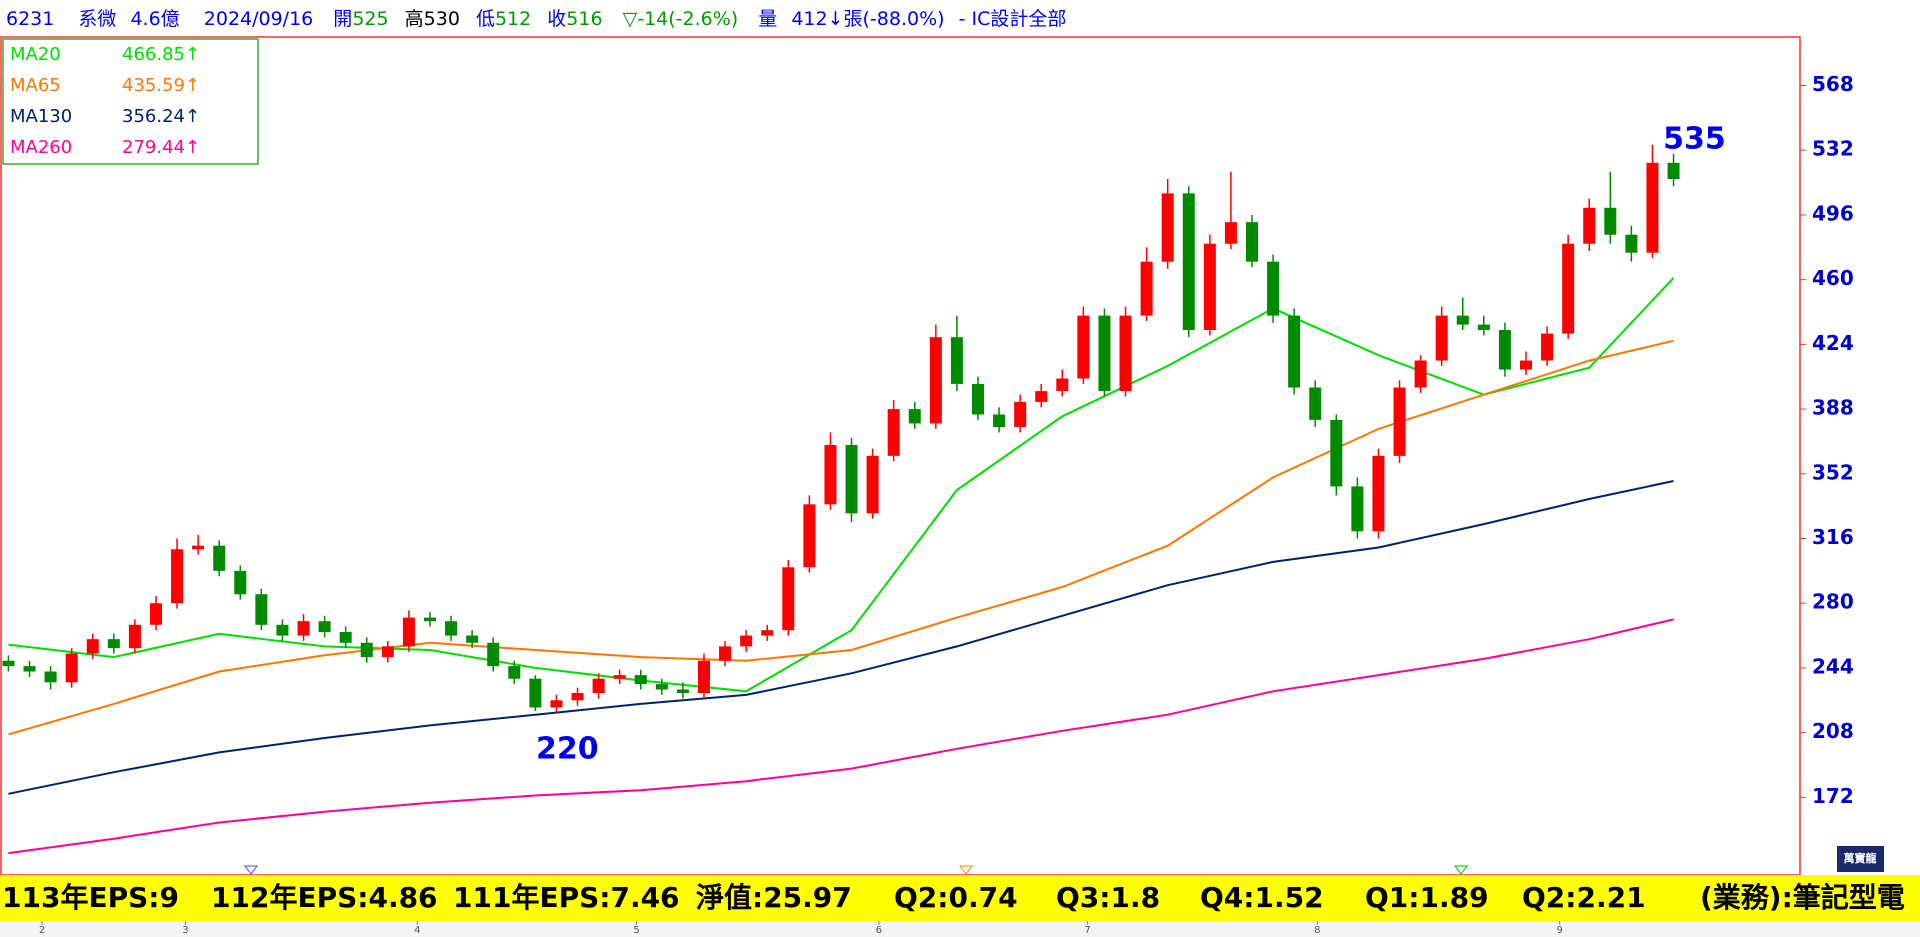 Image resolution: width=1920 pixels, height=937 pixels. What do you see at coordinates (1833, 731) in the screenshot?
I see `y-tick-label: 208` at bounding box center [1833, 731].